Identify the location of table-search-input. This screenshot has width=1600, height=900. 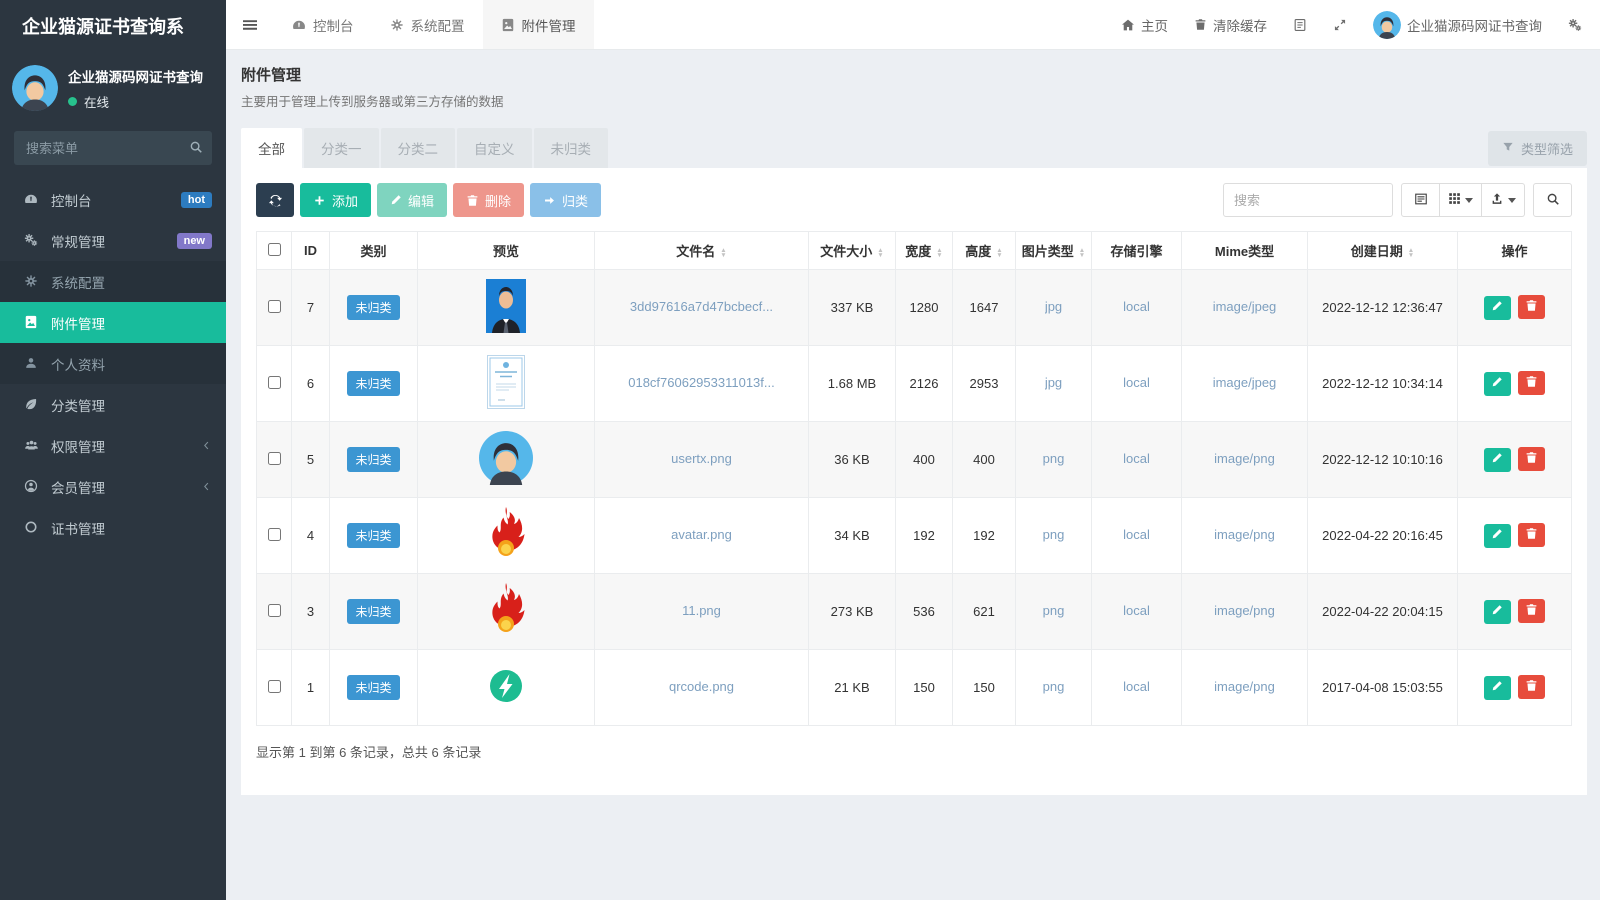
(1308, 200).